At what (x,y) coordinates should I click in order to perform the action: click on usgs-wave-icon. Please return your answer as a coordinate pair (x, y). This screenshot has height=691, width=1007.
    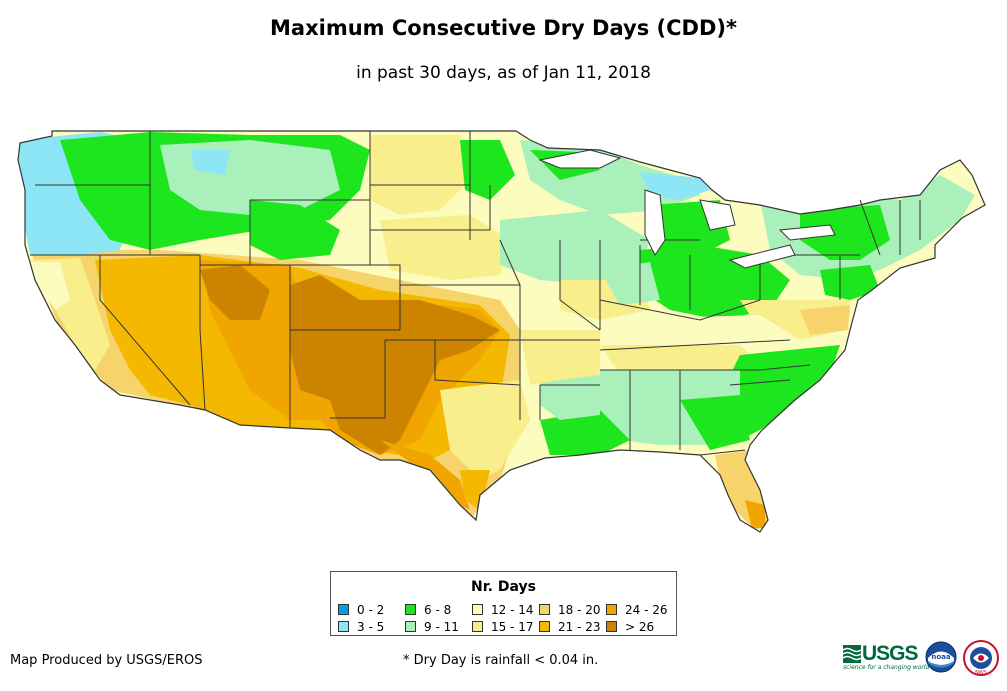
    Looking at the image, I should click on (852, 654).